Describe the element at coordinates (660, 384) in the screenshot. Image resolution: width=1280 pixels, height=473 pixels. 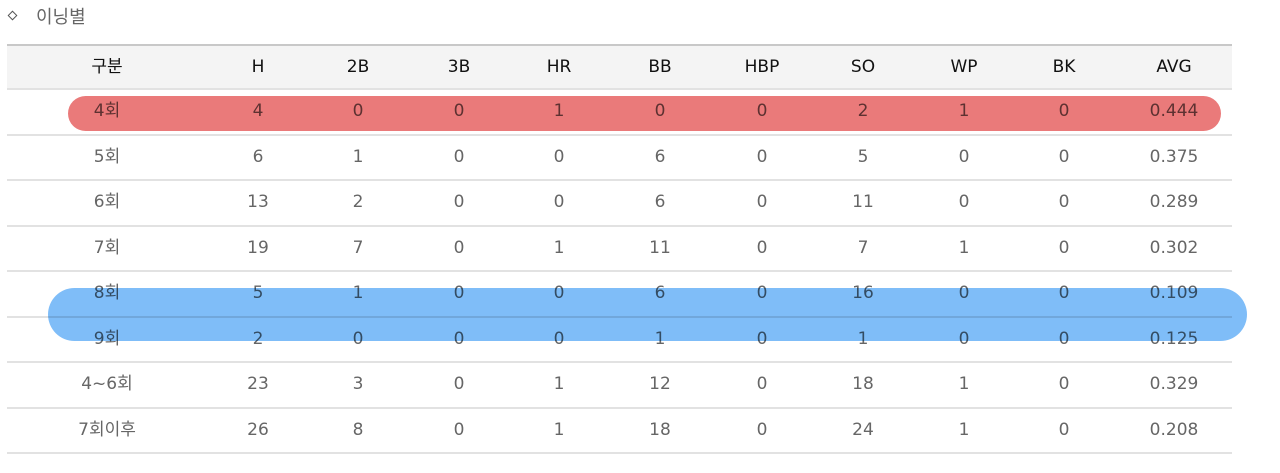
I see `table-cell: 12` at that location.